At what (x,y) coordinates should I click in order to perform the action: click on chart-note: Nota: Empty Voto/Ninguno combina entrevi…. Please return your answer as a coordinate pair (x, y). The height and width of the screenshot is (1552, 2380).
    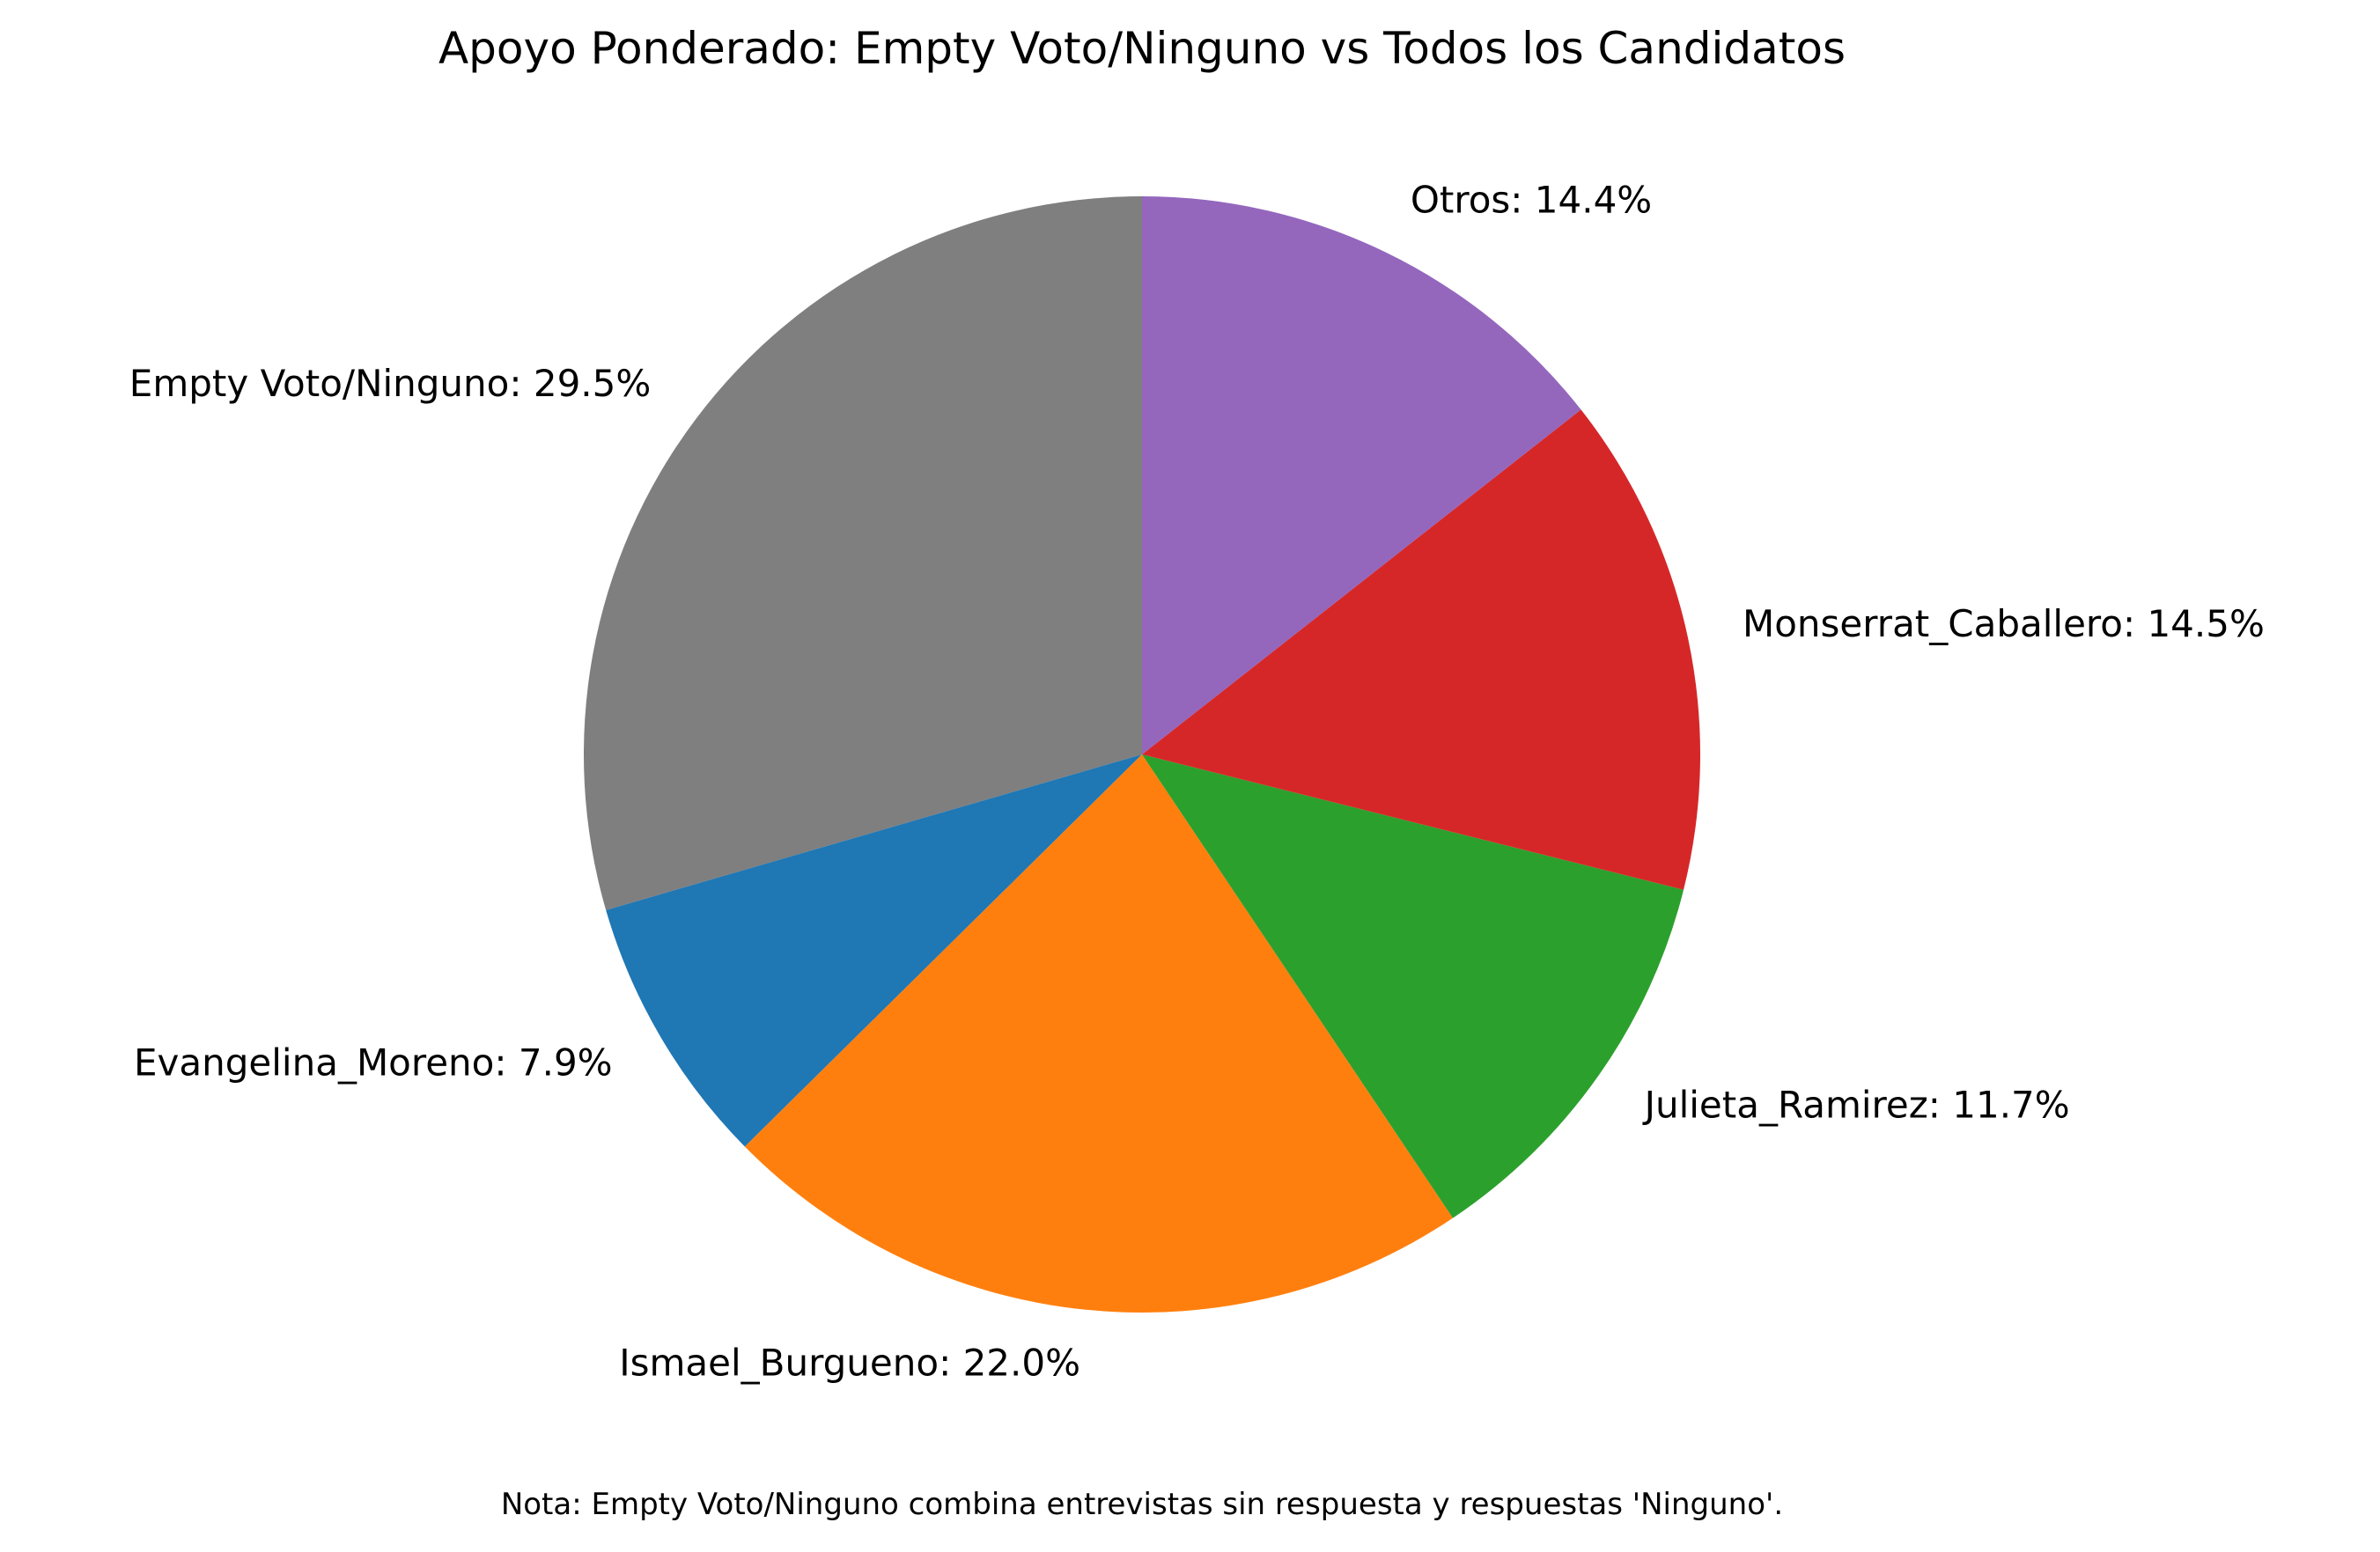
    Looking at the image, I should click on (1142, 1504).